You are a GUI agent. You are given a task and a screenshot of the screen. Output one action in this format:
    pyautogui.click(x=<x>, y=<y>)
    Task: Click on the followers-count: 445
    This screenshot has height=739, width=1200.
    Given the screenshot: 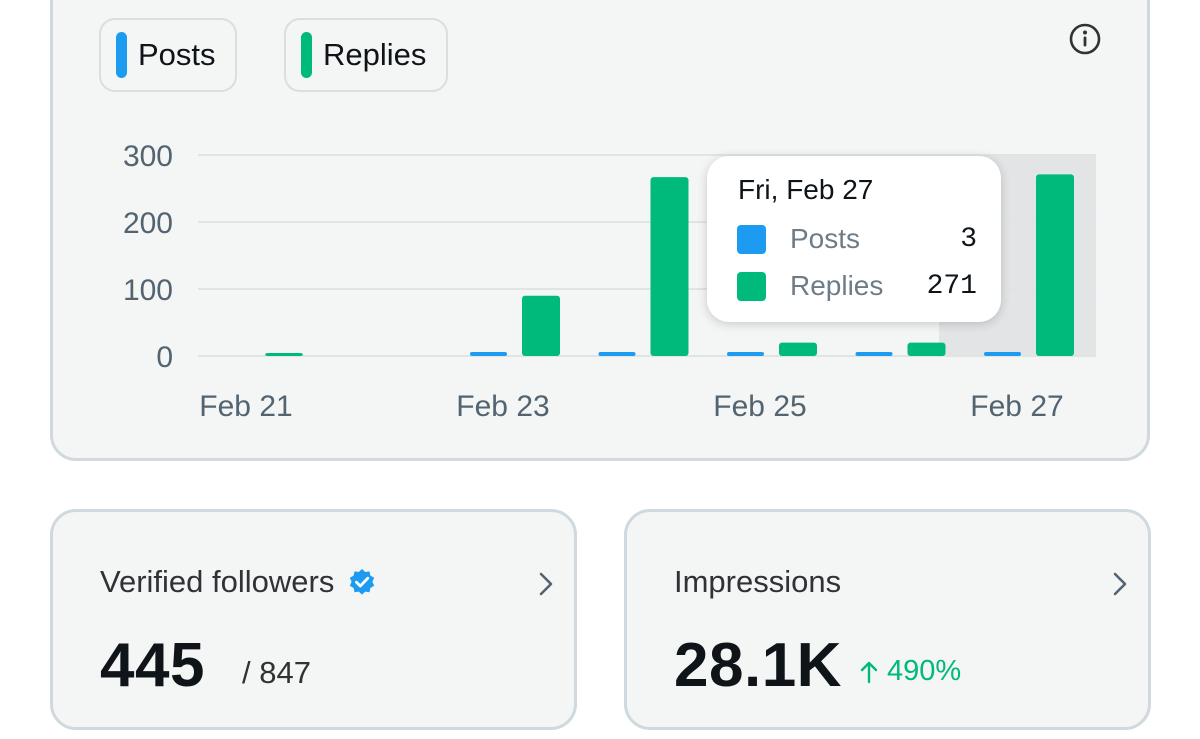 What is the action you would take?
    pyautogui.click(x=152, y=665)
    